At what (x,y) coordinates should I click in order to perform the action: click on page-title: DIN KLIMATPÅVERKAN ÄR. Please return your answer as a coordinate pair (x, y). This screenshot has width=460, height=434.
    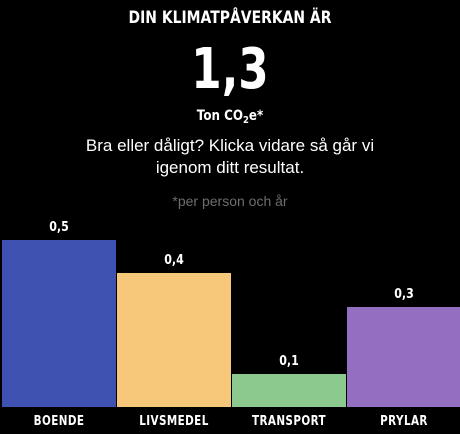
    Looking at the image, I should click on (230, 18).